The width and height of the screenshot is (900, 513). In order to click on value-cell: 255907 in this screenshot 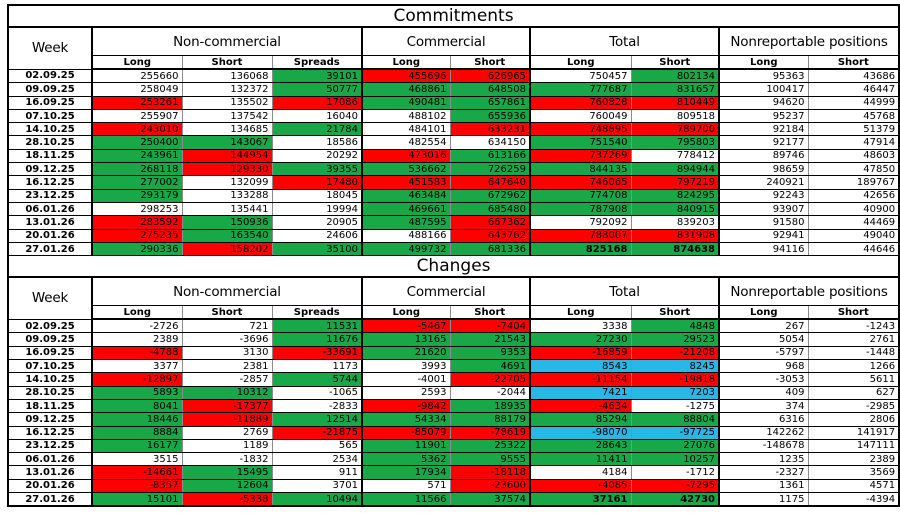, I will do `click(137, 116)`.